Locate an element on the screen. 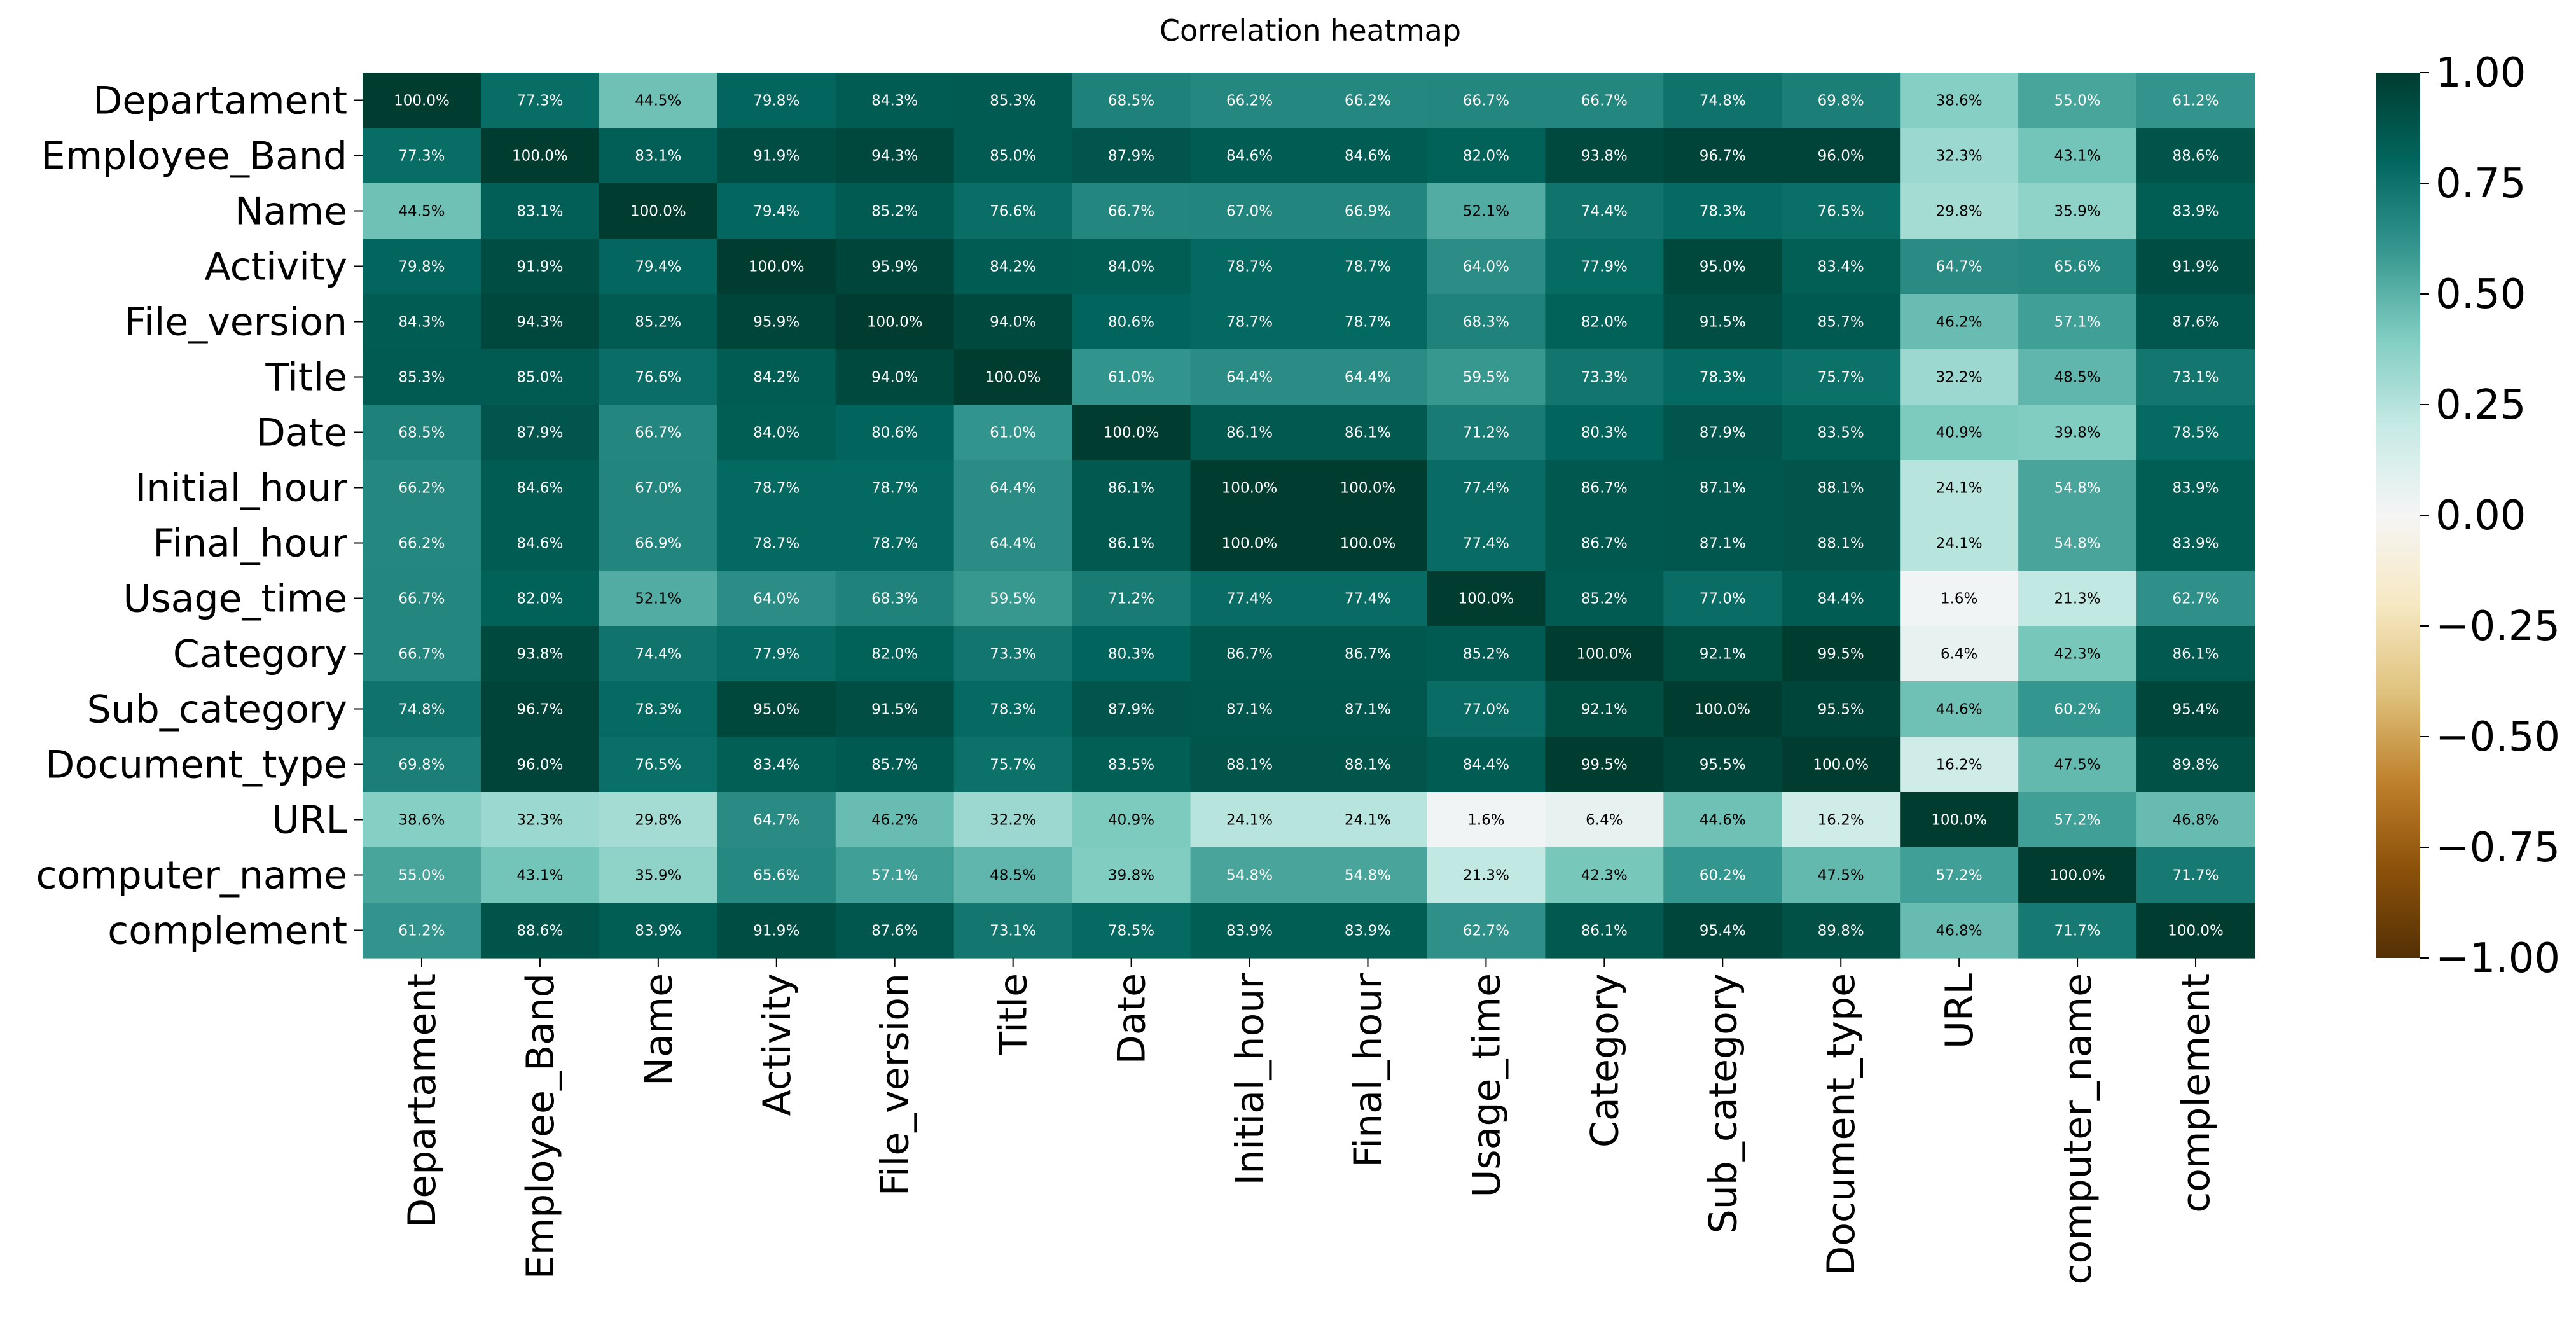 This screenshot has height=1318, width=2576. cell-value-label: 77.4% is located at coordinates (1486, 488).